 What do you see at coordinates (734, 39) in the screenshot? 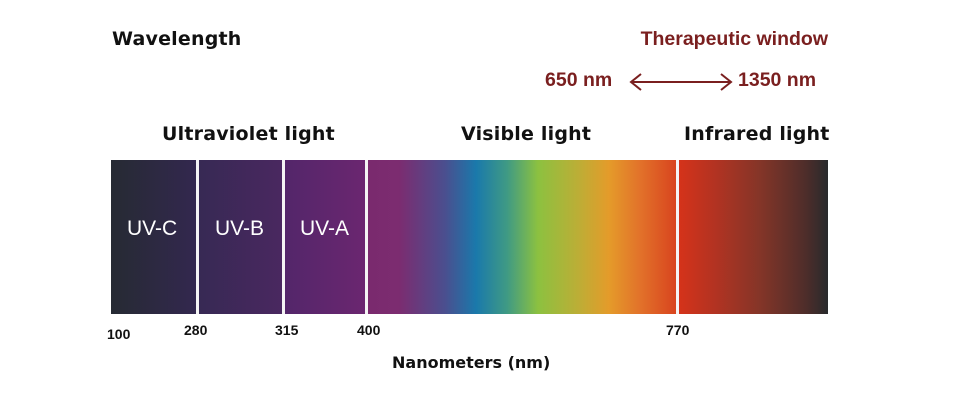
I see `therapeutic-window-label: Therapeutic window` at bounding box center [734, 39].